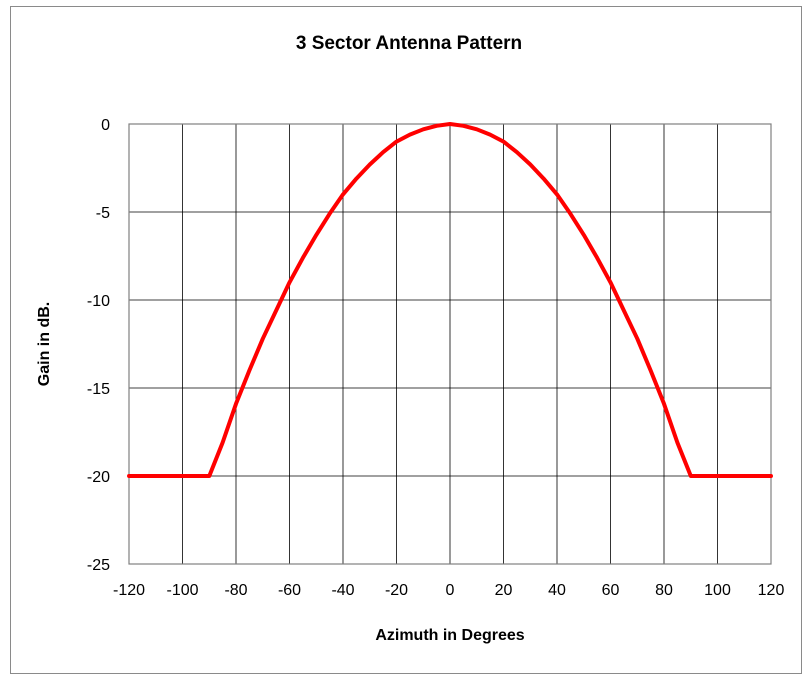 The image size is (810, 680). I want to click on y-tick-label: -15, so click(98, 389).